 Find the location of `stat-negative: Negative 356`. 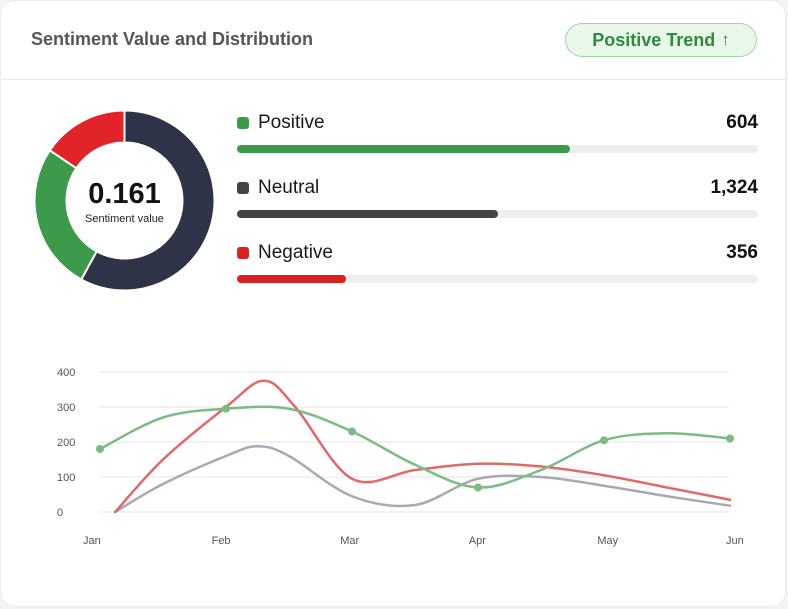

stat-negative: Negative 356 is located at coordinates (497, 267).